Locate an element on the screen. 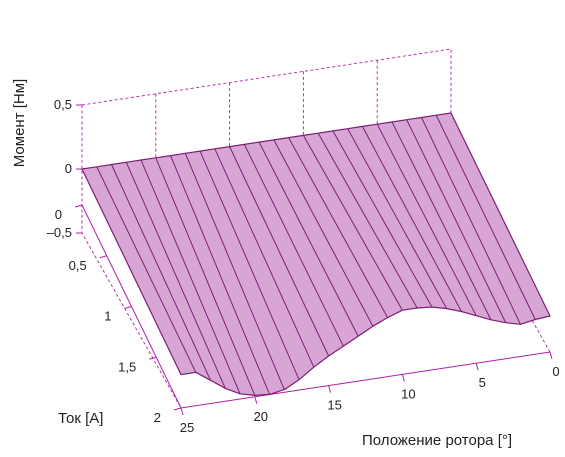 Image resolution: width=565 pixels, height=457 pixels. y-tick-label: 1,5 is located at coordinates (127, 366).